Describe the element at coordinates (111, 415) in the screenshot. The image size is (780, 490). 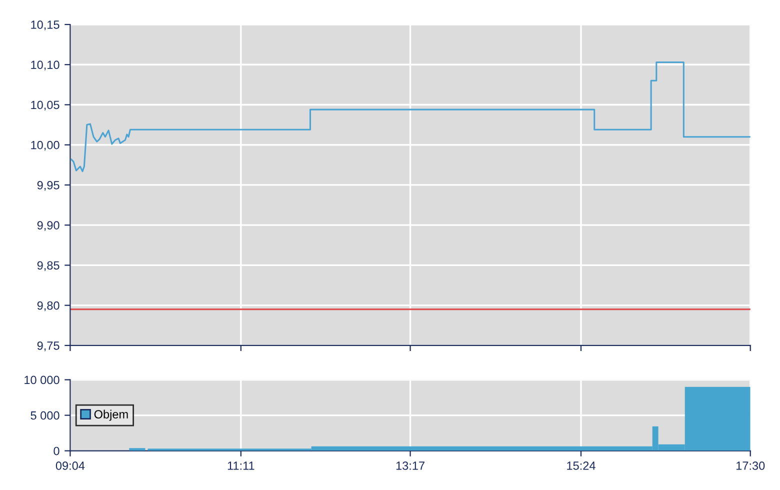
I see `legend-label: Objem` at that location.